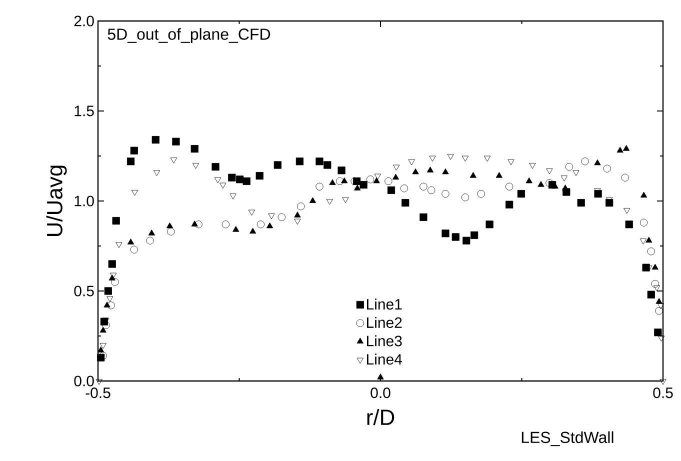 The width and height of the screenshot is (681, 461). I want to click on y-axis-title: U/Uavg, so click(56, 201).